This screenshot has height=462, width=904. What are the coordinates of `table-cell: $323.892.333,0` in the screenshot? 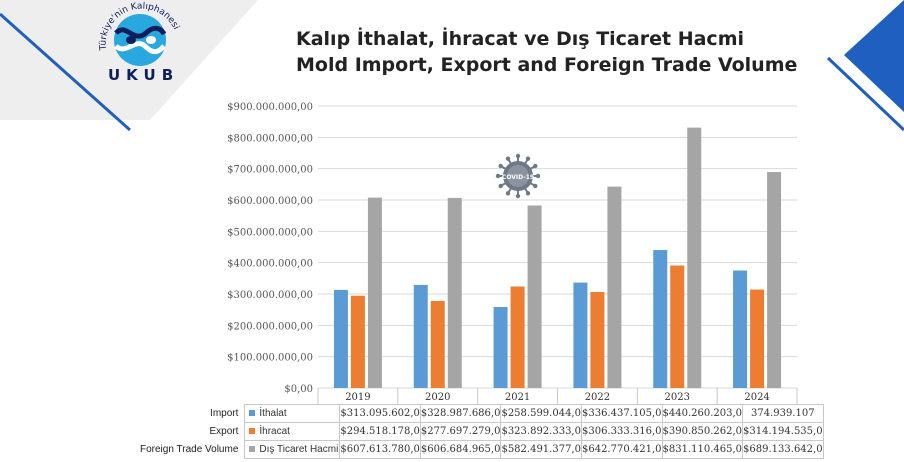 It's located at (541, 431).